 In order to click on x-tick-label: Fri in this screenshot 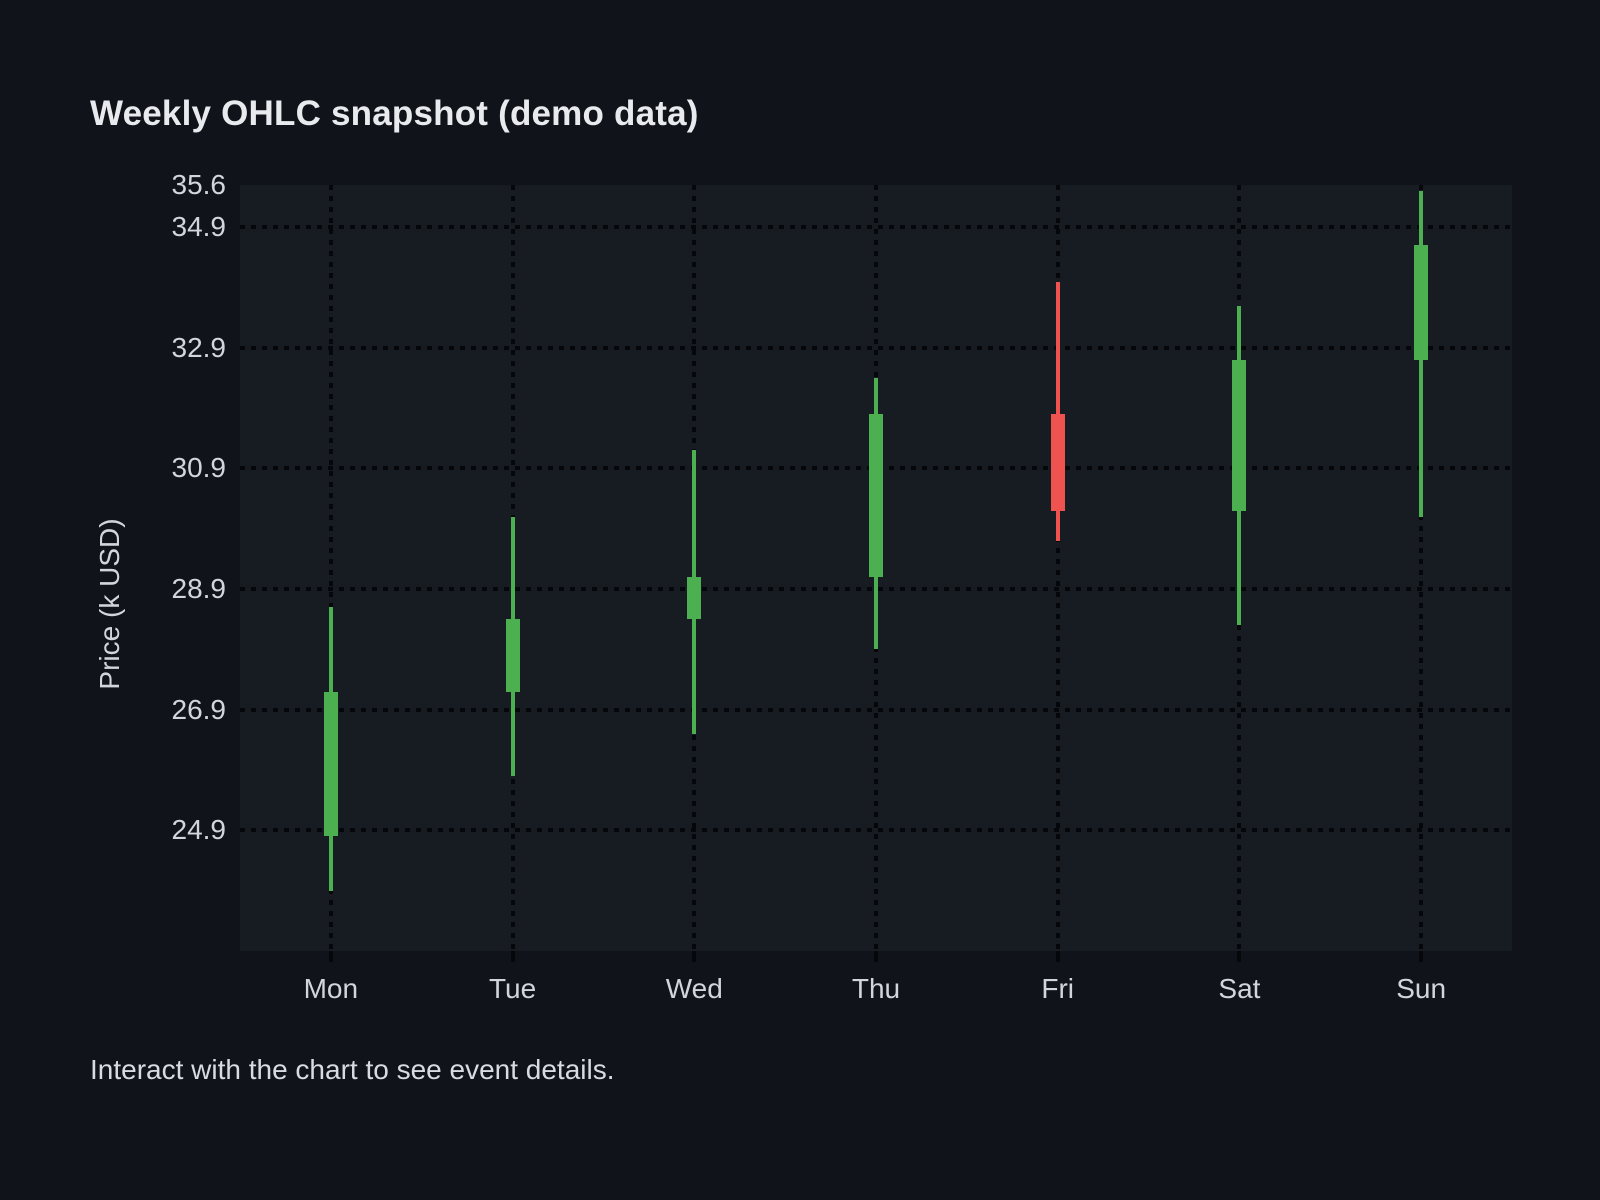, I will do `click(1058, 988)`.